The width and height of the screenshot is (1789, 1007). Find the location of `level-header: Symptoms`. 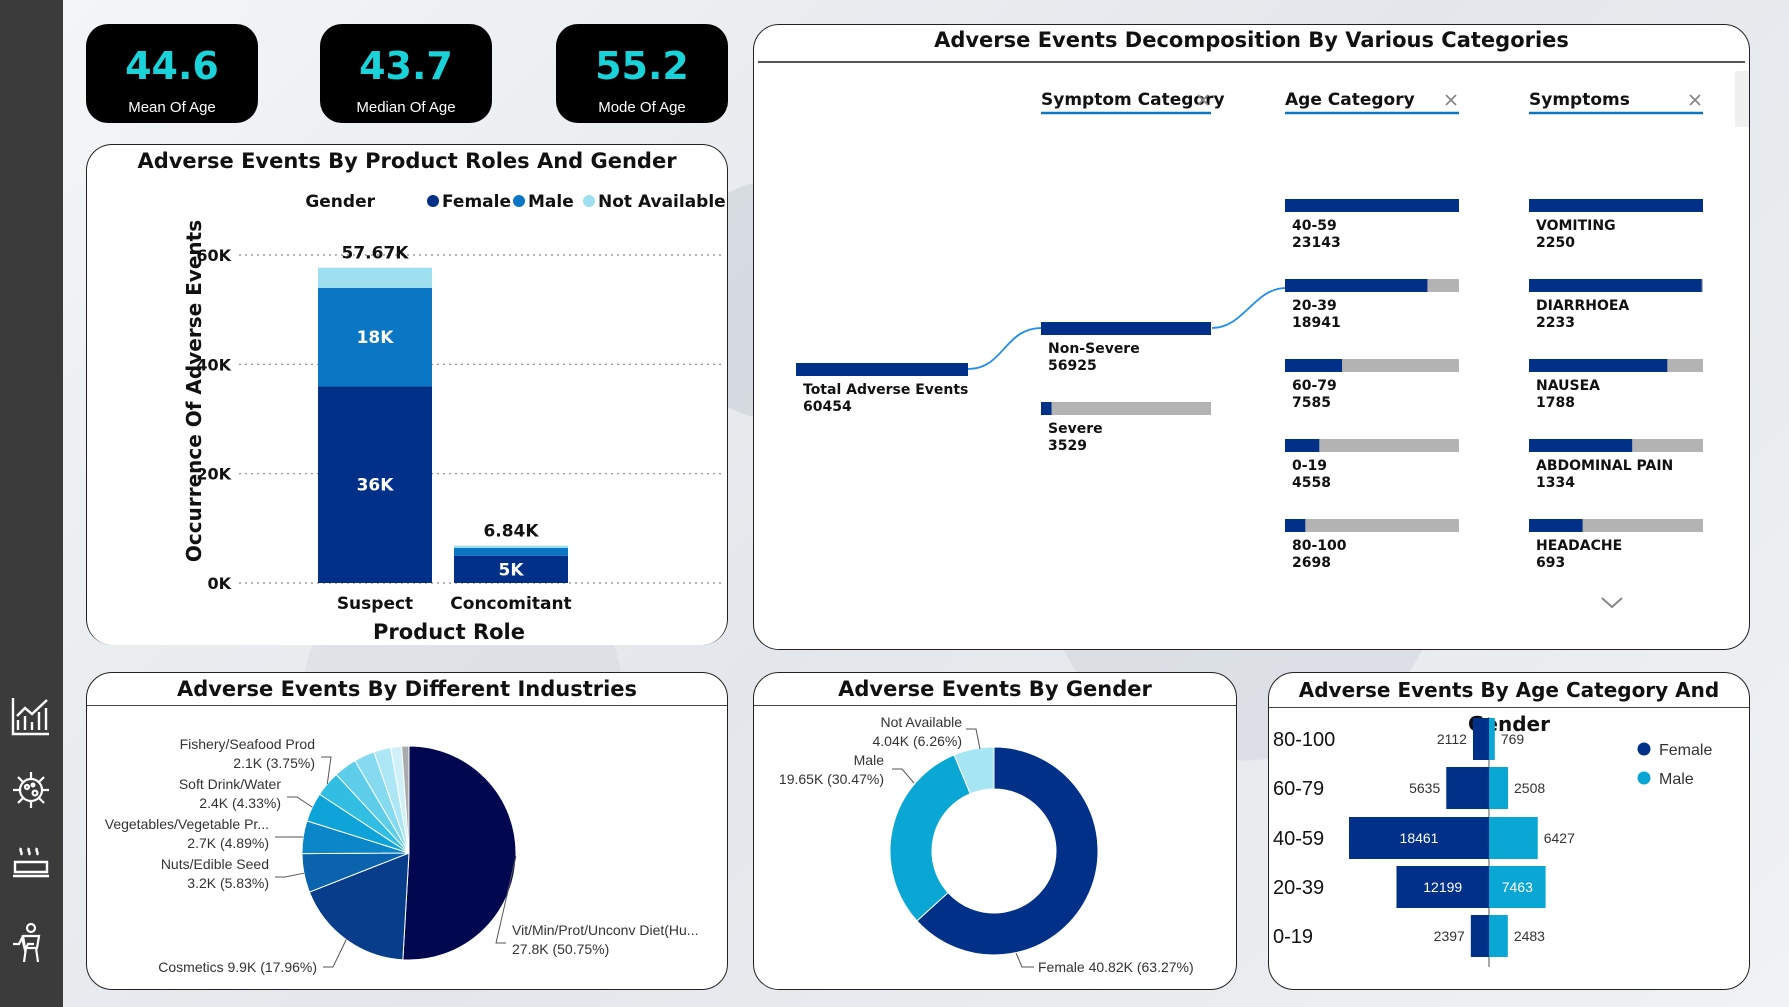

level-header: Symptoms is located at coordinates (1579, 100).